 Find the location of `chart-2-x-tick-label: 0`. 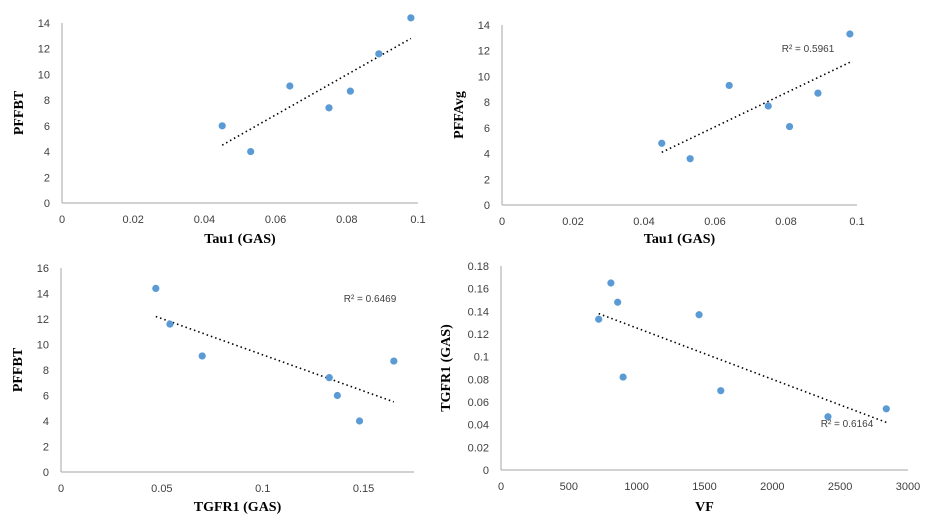

chart-2-x-tick-label: 0 is located at coordinates (502, 222).